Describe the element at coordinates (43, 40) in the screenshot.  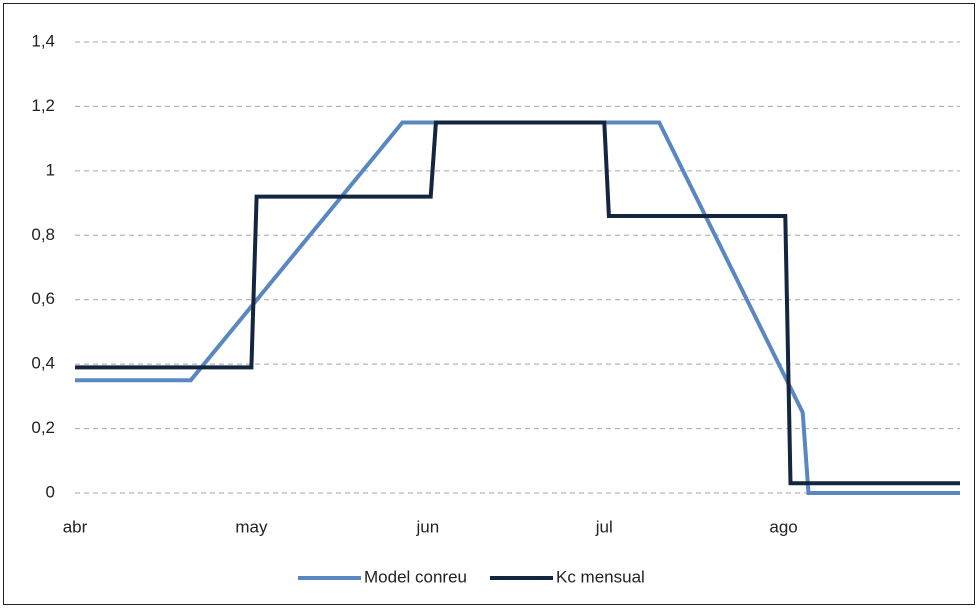
I see `y-tick-label: 1,4` at that location.